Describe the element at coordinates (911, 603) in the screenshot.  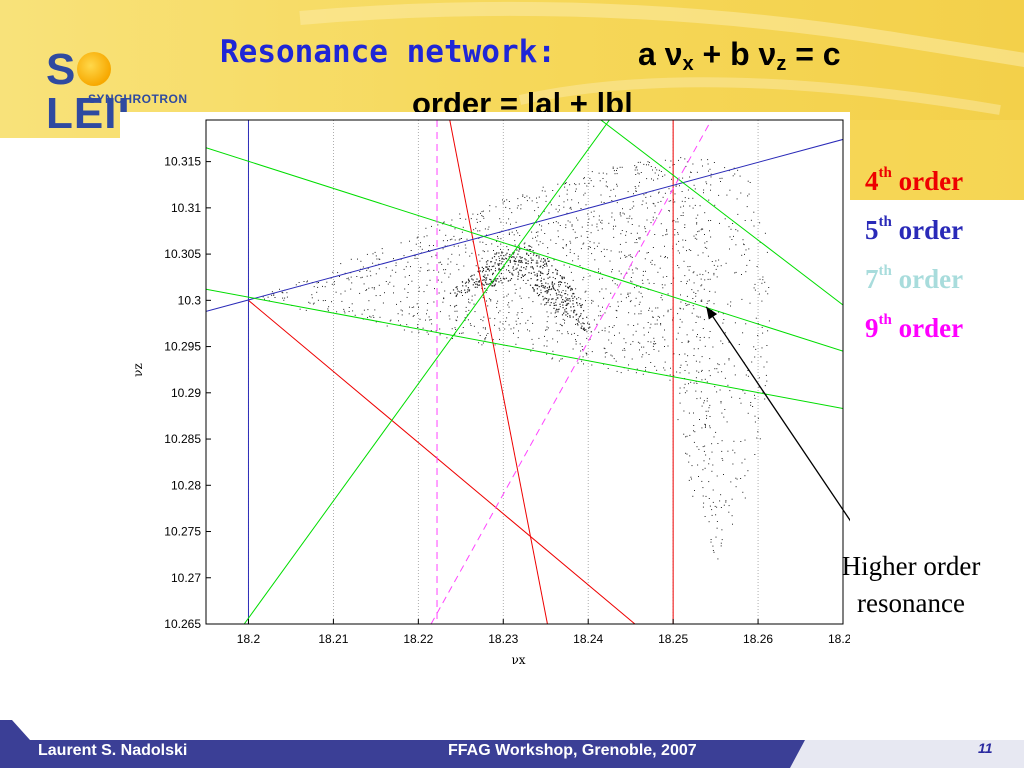
I see `annotation-line-2: resonance` at that location.